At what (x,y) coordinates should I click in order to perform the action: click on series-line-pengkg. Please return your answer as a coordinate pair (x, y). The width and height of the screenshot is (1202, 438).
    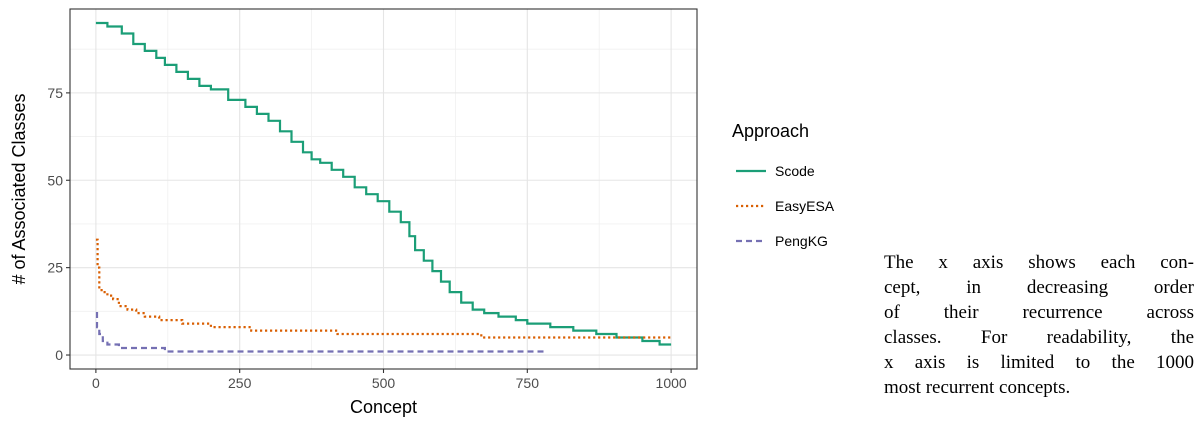
    Looking at the image, I should click on (320, 332).